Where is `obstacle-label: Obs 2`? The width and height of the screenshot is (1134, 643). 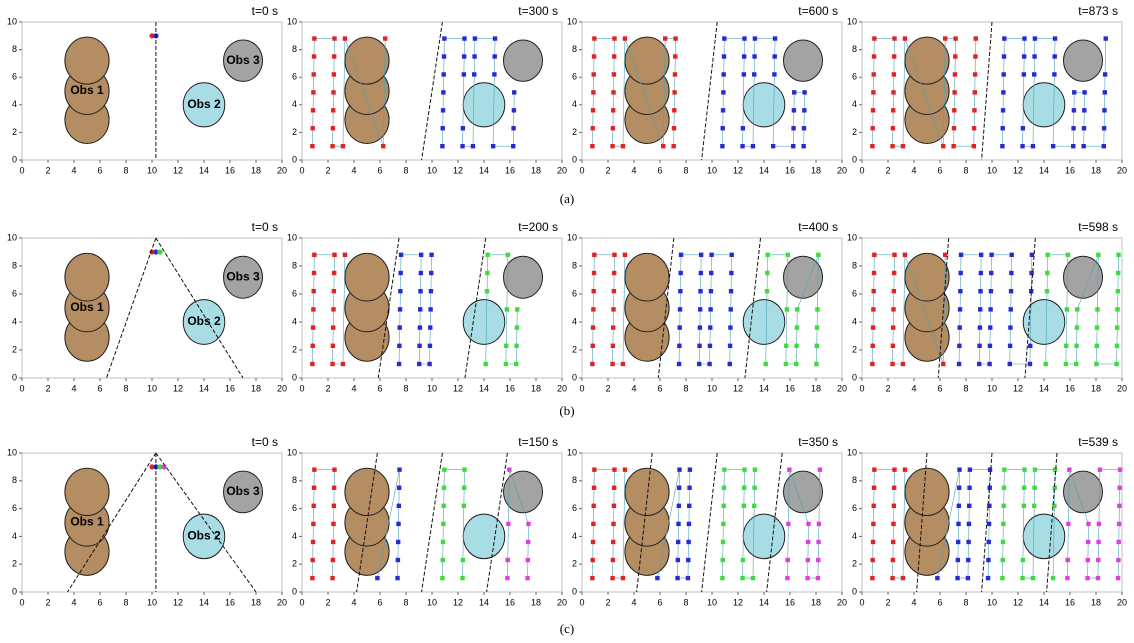
obstacle-label: Obs 2 is located at coordinates (204, 321).